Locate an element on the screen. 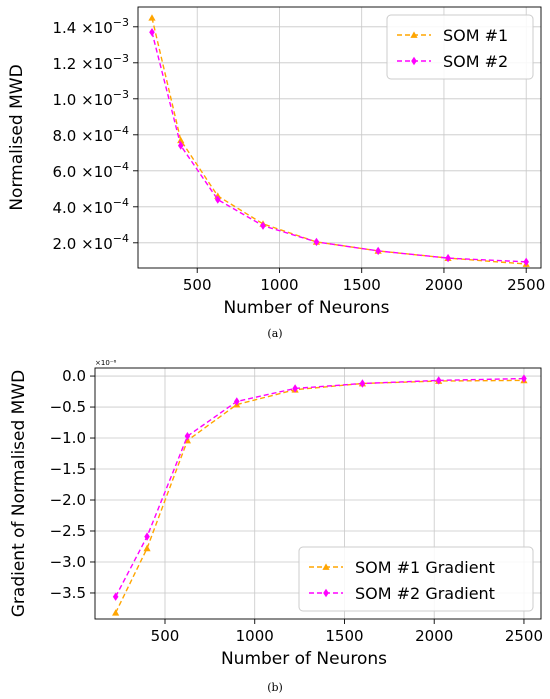  y-tick-label: 0.0 is located at coordinates (74, 376).